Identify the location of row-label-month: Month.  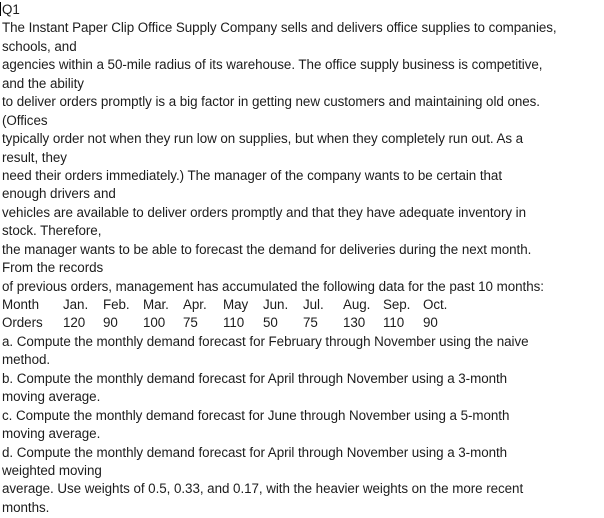
(20, 304).